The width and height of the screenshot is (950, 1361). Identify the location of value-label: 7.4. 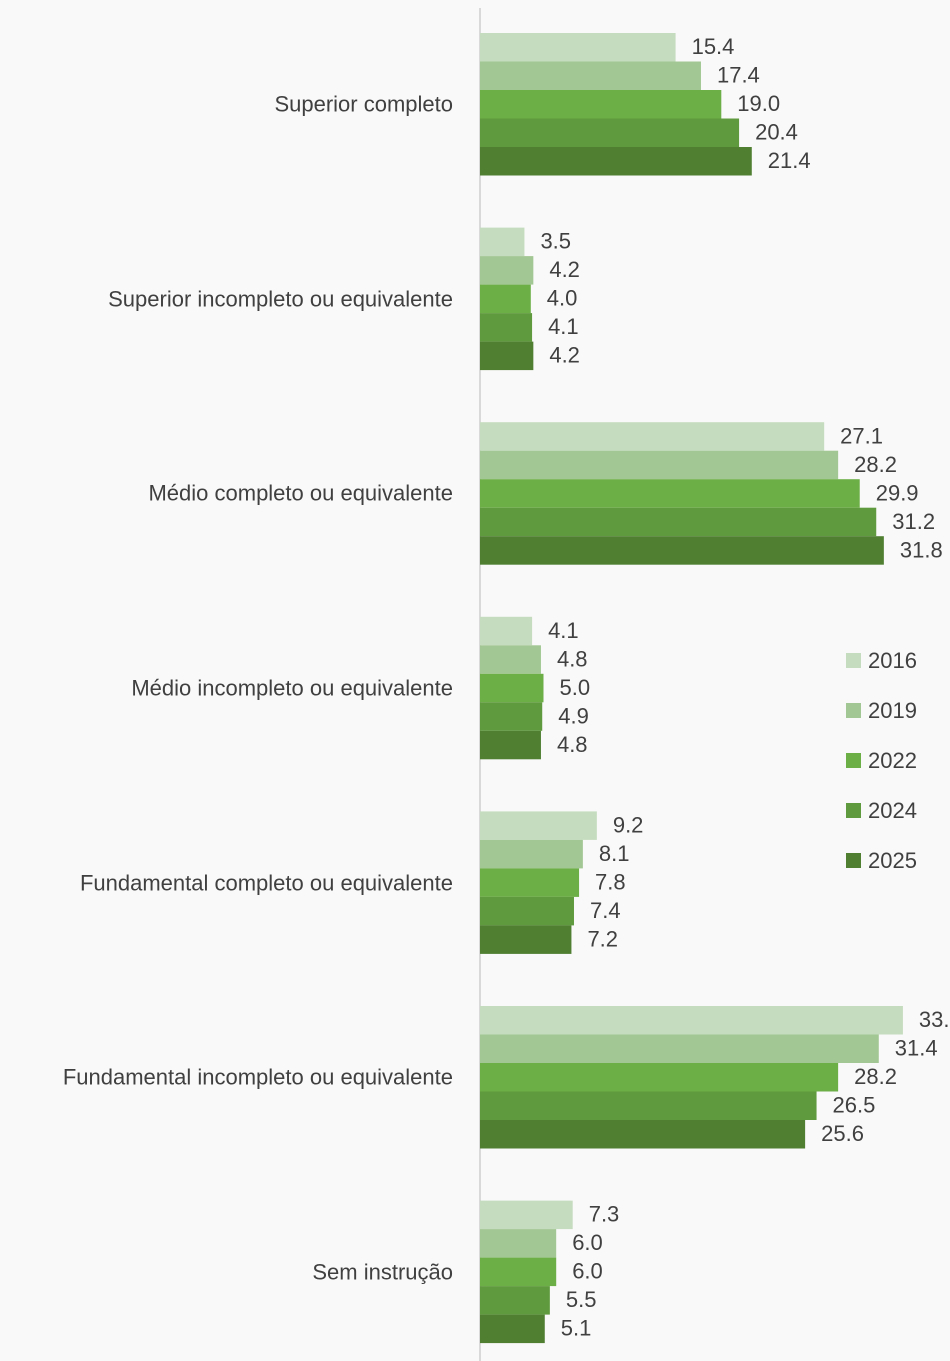
(605, 910).